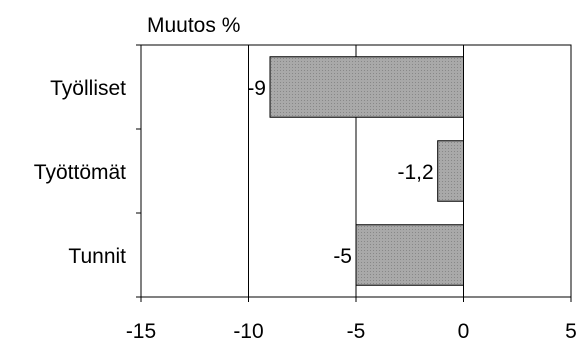 This screenshot has width=579, height=347. Describe the element at coordinates (248, 331) in the screenshot. I see `x-tick-label-1: -10` at that location.